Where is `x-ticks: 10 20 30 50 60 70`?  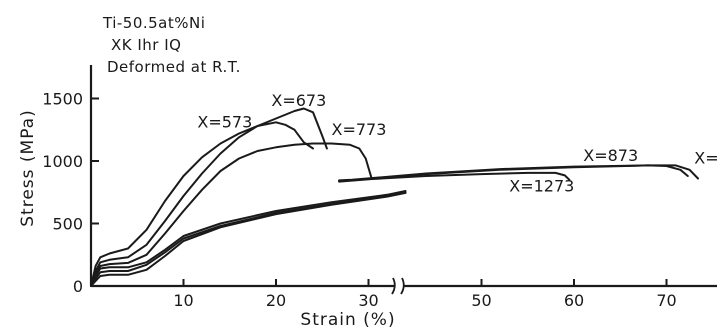
x-ticks: 10 20 30 50 60 70 is located at coordinates (425, 294).